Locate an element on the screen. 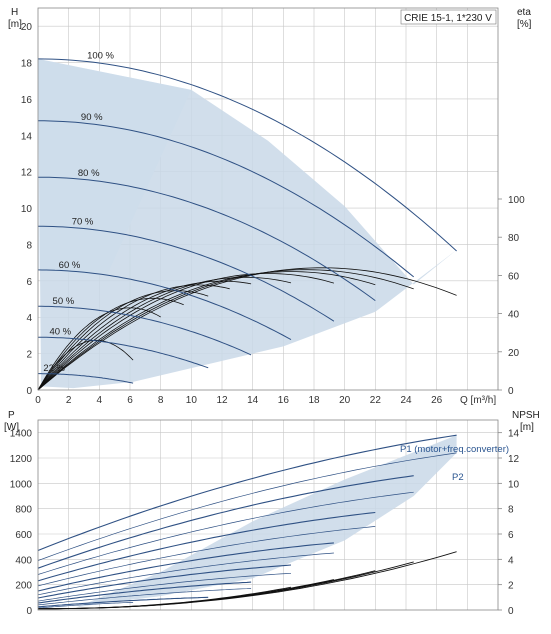  y-tick-label: 12 is located at coordinates (27, 173).